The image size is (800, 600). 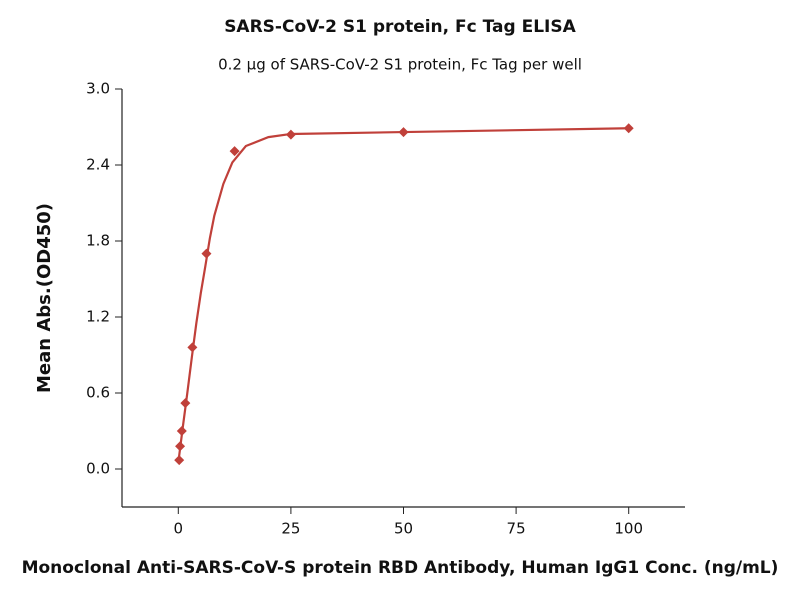 What do you see at coordinates (400, 27) in the screenshot?
I see `chart-title: SARS-CoV-2 S1 protein, Fc Tag ELISA` at bounding box center [400, 27].